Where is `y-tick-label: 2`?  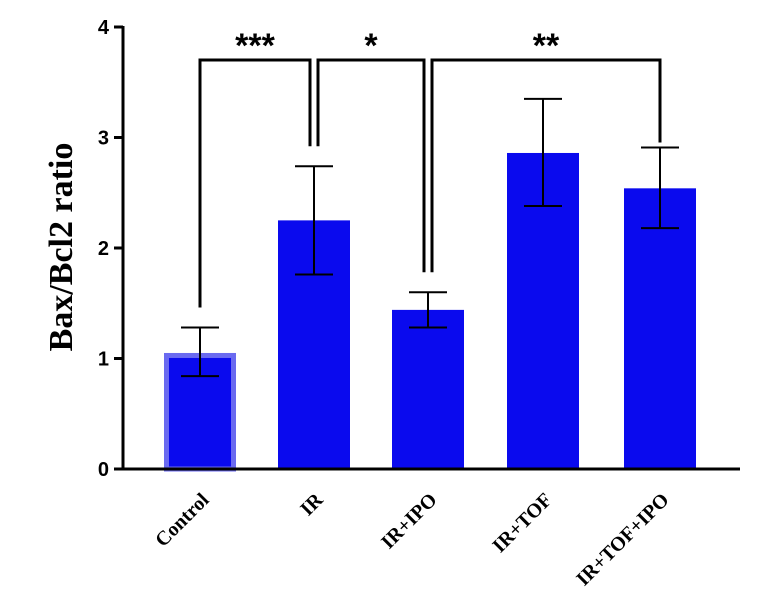
y-tick-label: 2 is located at coordinates (103, 249).